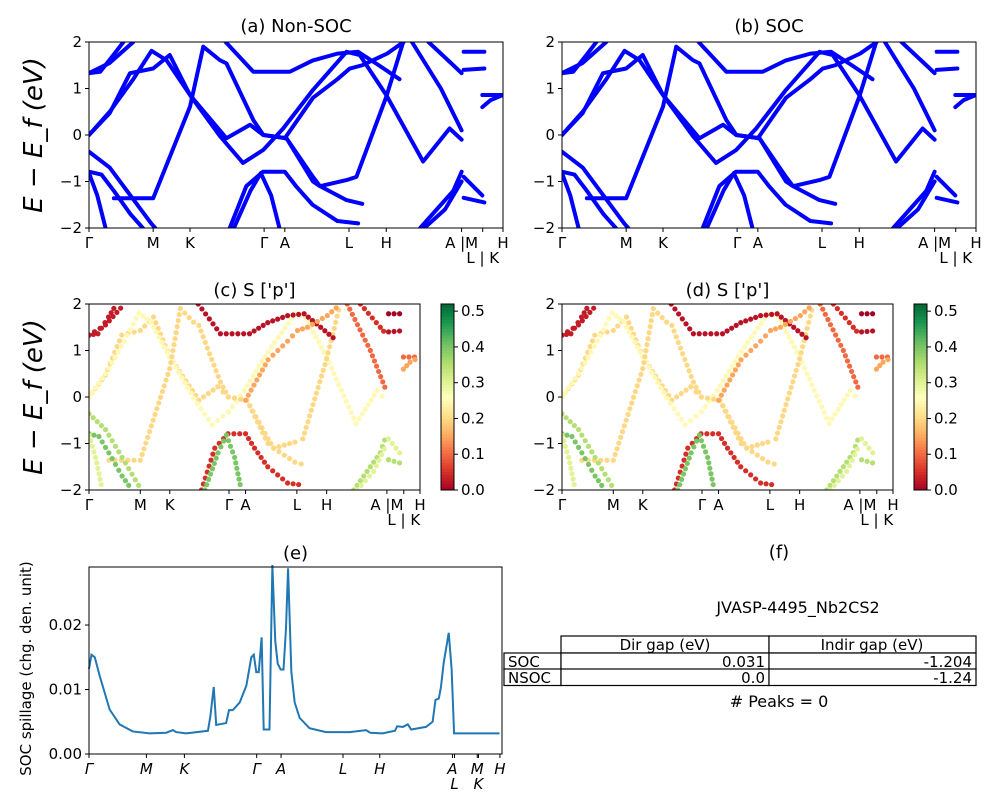  Describe the element at coordinates (613, 505) in the screenshot. I see `x-tick-label: M` at that location.